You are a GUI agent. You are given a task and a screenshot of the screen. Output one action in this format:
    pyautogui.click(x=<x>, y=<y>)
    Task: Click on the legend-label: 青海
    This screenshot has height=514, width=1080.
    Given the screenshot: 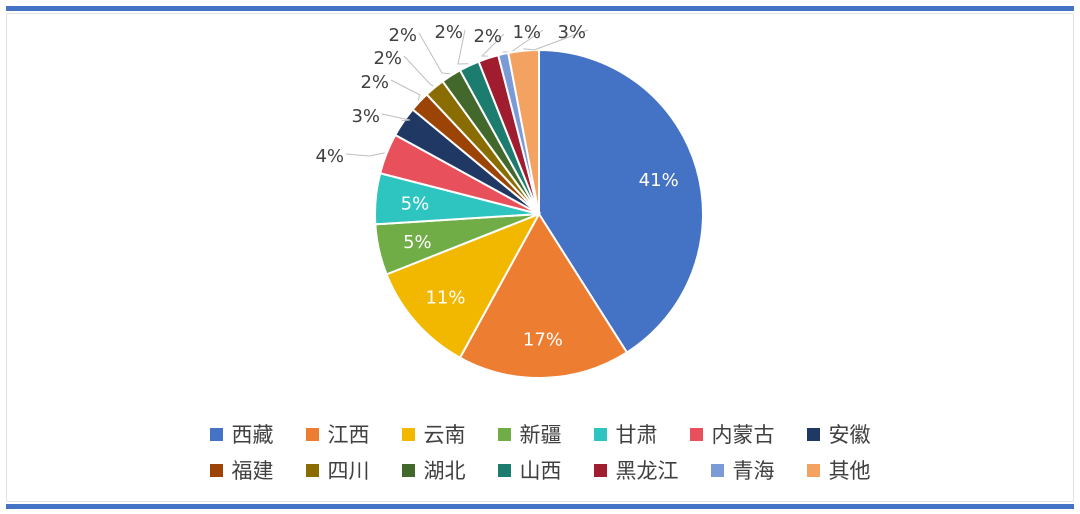 What is the action you would take?
    pyautogui.click(x=753, y=471)
    